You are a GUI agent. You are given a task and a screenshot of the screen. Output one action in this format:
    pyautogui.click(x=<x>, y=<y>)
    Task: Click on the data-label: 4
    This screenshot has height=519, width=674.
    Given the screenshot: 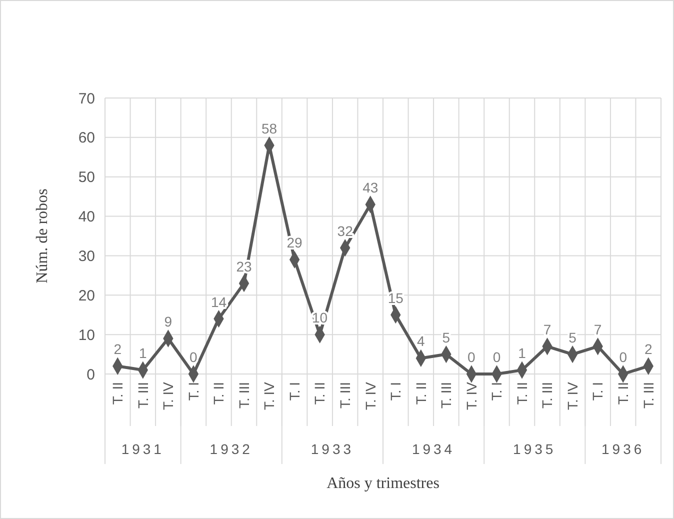 What is the action you would take?
    pyautogui.click(x=421, y=341)
    